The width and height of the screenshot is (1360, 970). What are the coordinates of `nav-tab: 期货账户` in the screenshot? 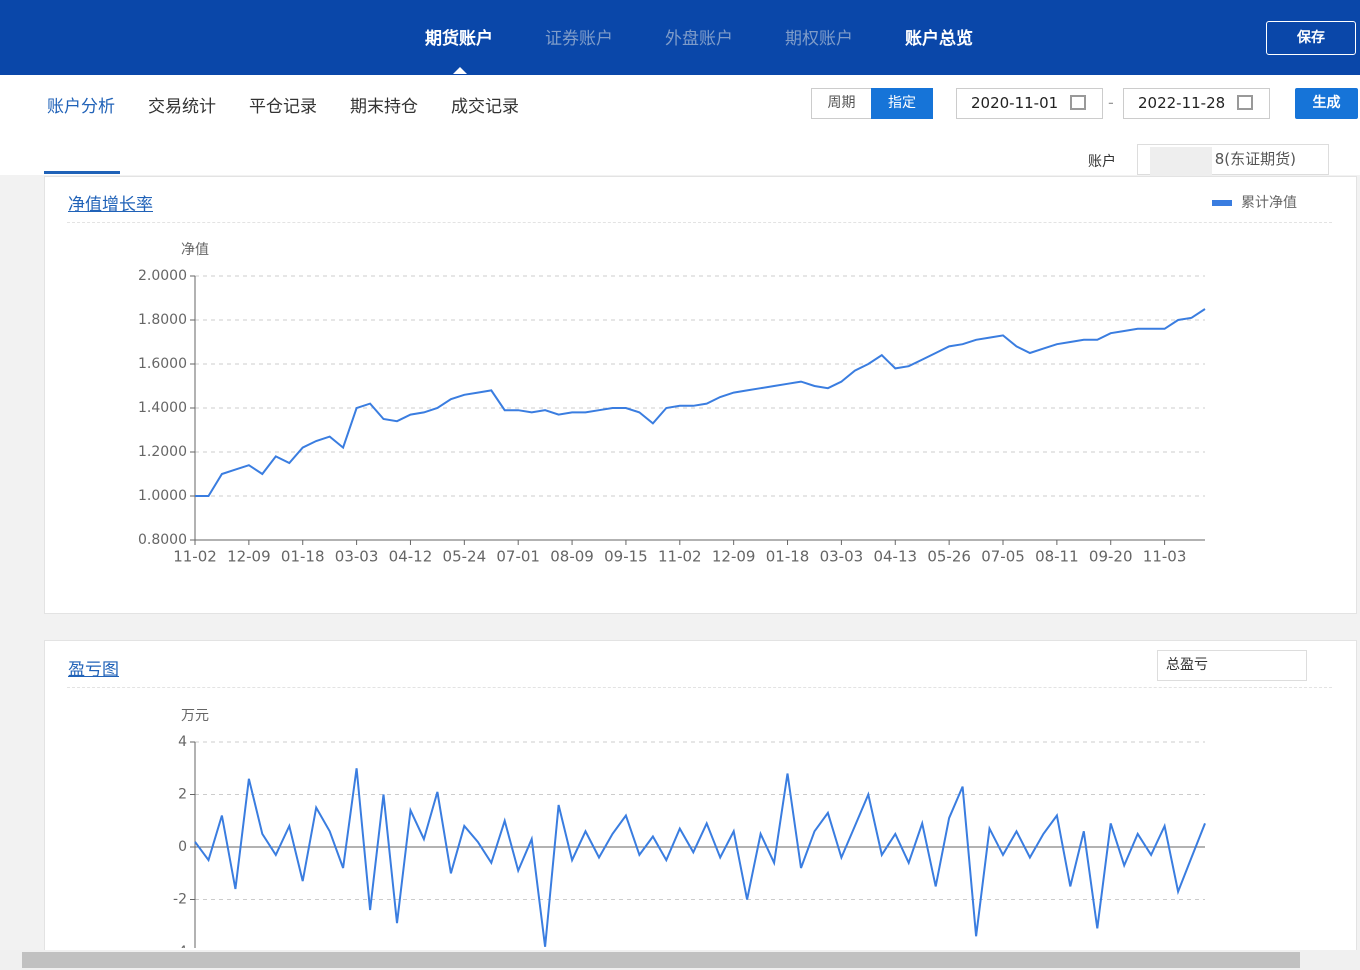 It's located at (459, 39).